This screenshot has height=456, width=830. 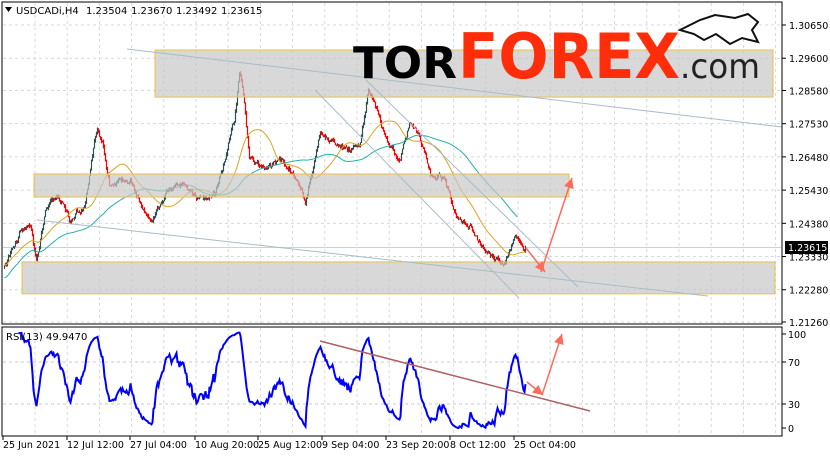 What do you see at coordinates (791, 429) in the screenshot?
I see `rsi-tick-label: 0` at bounding box center [791, 429].